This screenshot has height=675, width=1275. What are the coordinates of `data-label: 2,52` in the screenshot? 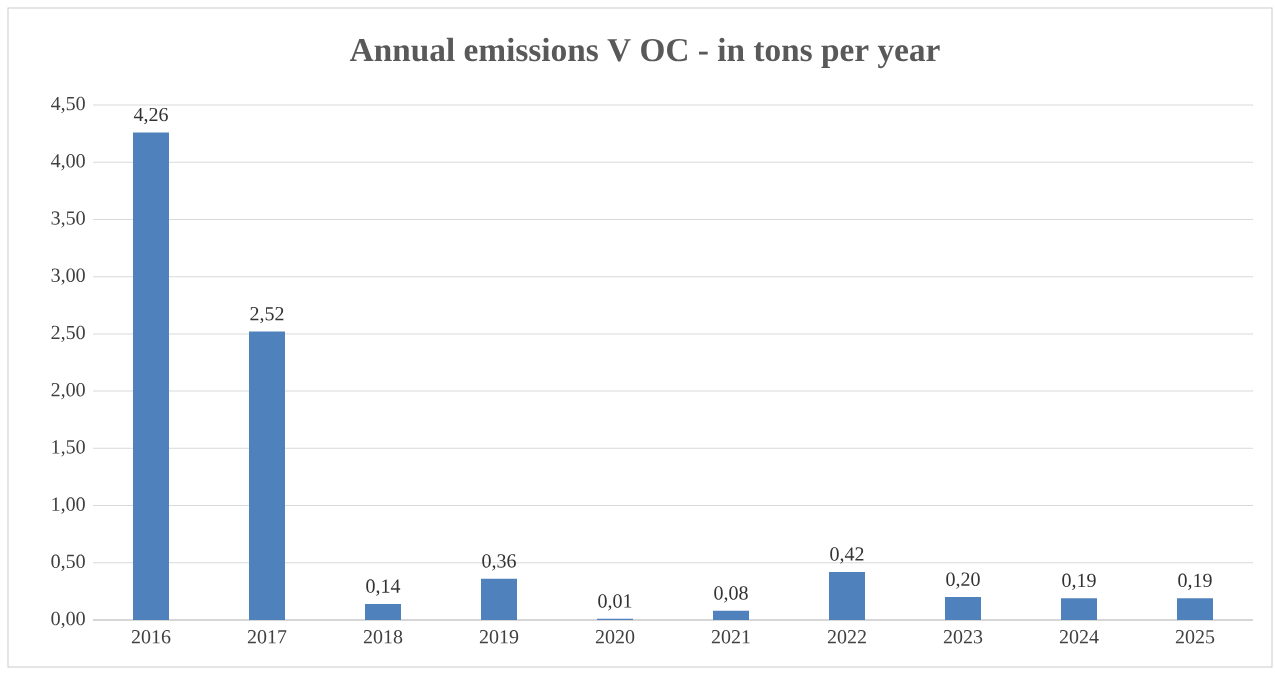 It's located at (267, 315).